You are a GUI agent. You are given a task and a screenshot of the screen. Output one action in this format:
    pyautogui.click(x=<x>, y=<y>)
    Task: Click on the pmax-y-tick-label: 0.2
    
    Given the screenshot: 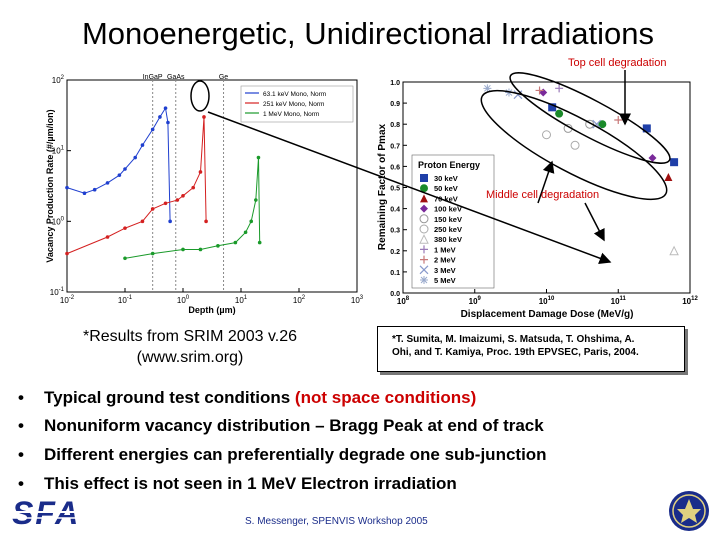 What is the action you would take?
    pyautogui.click(x=395, y=252)
    